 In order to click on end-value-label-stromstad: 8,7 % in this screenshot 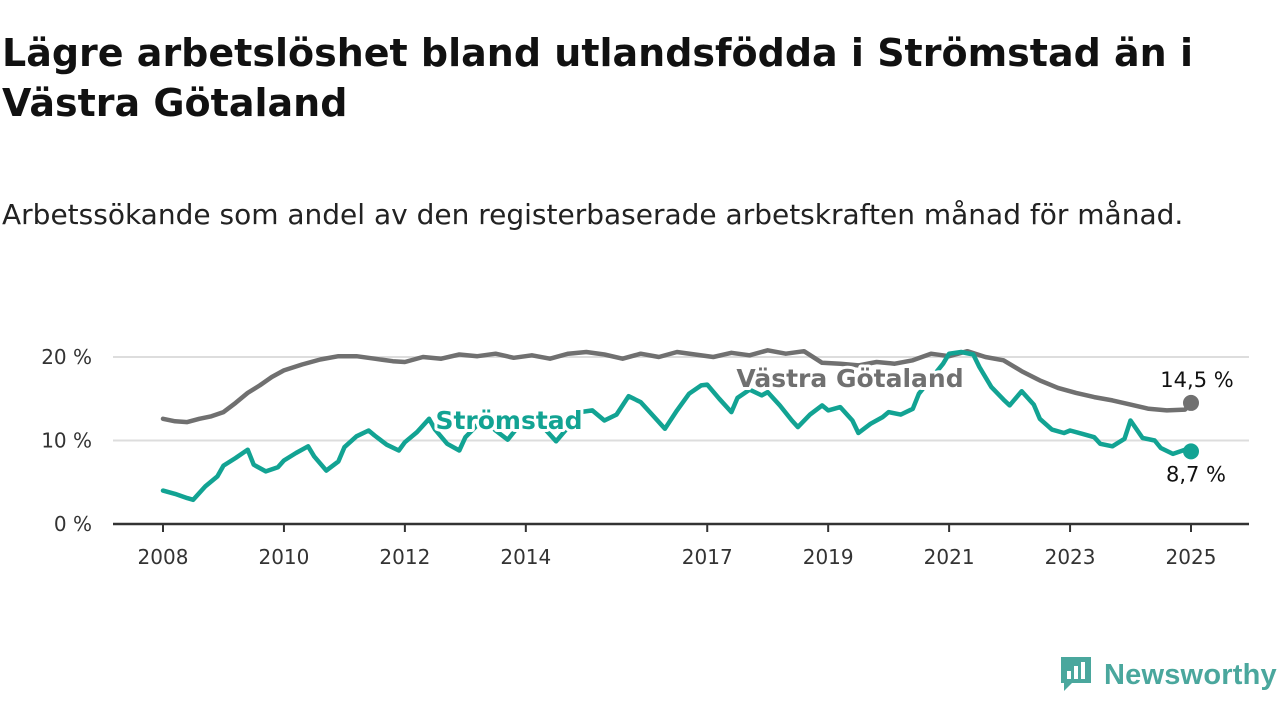, I will do `click(1196, 474)`.